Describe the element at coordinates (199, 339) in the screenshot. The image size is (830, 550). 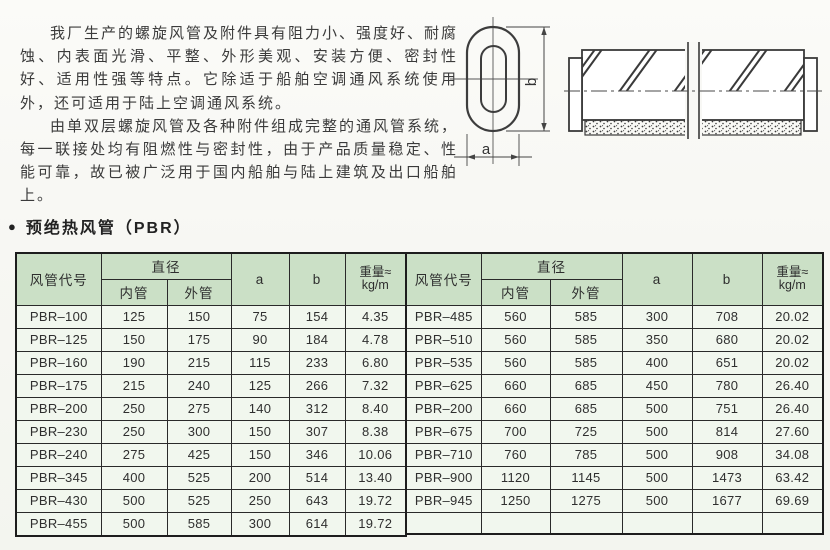
I see `value-cell: 175` at that location.